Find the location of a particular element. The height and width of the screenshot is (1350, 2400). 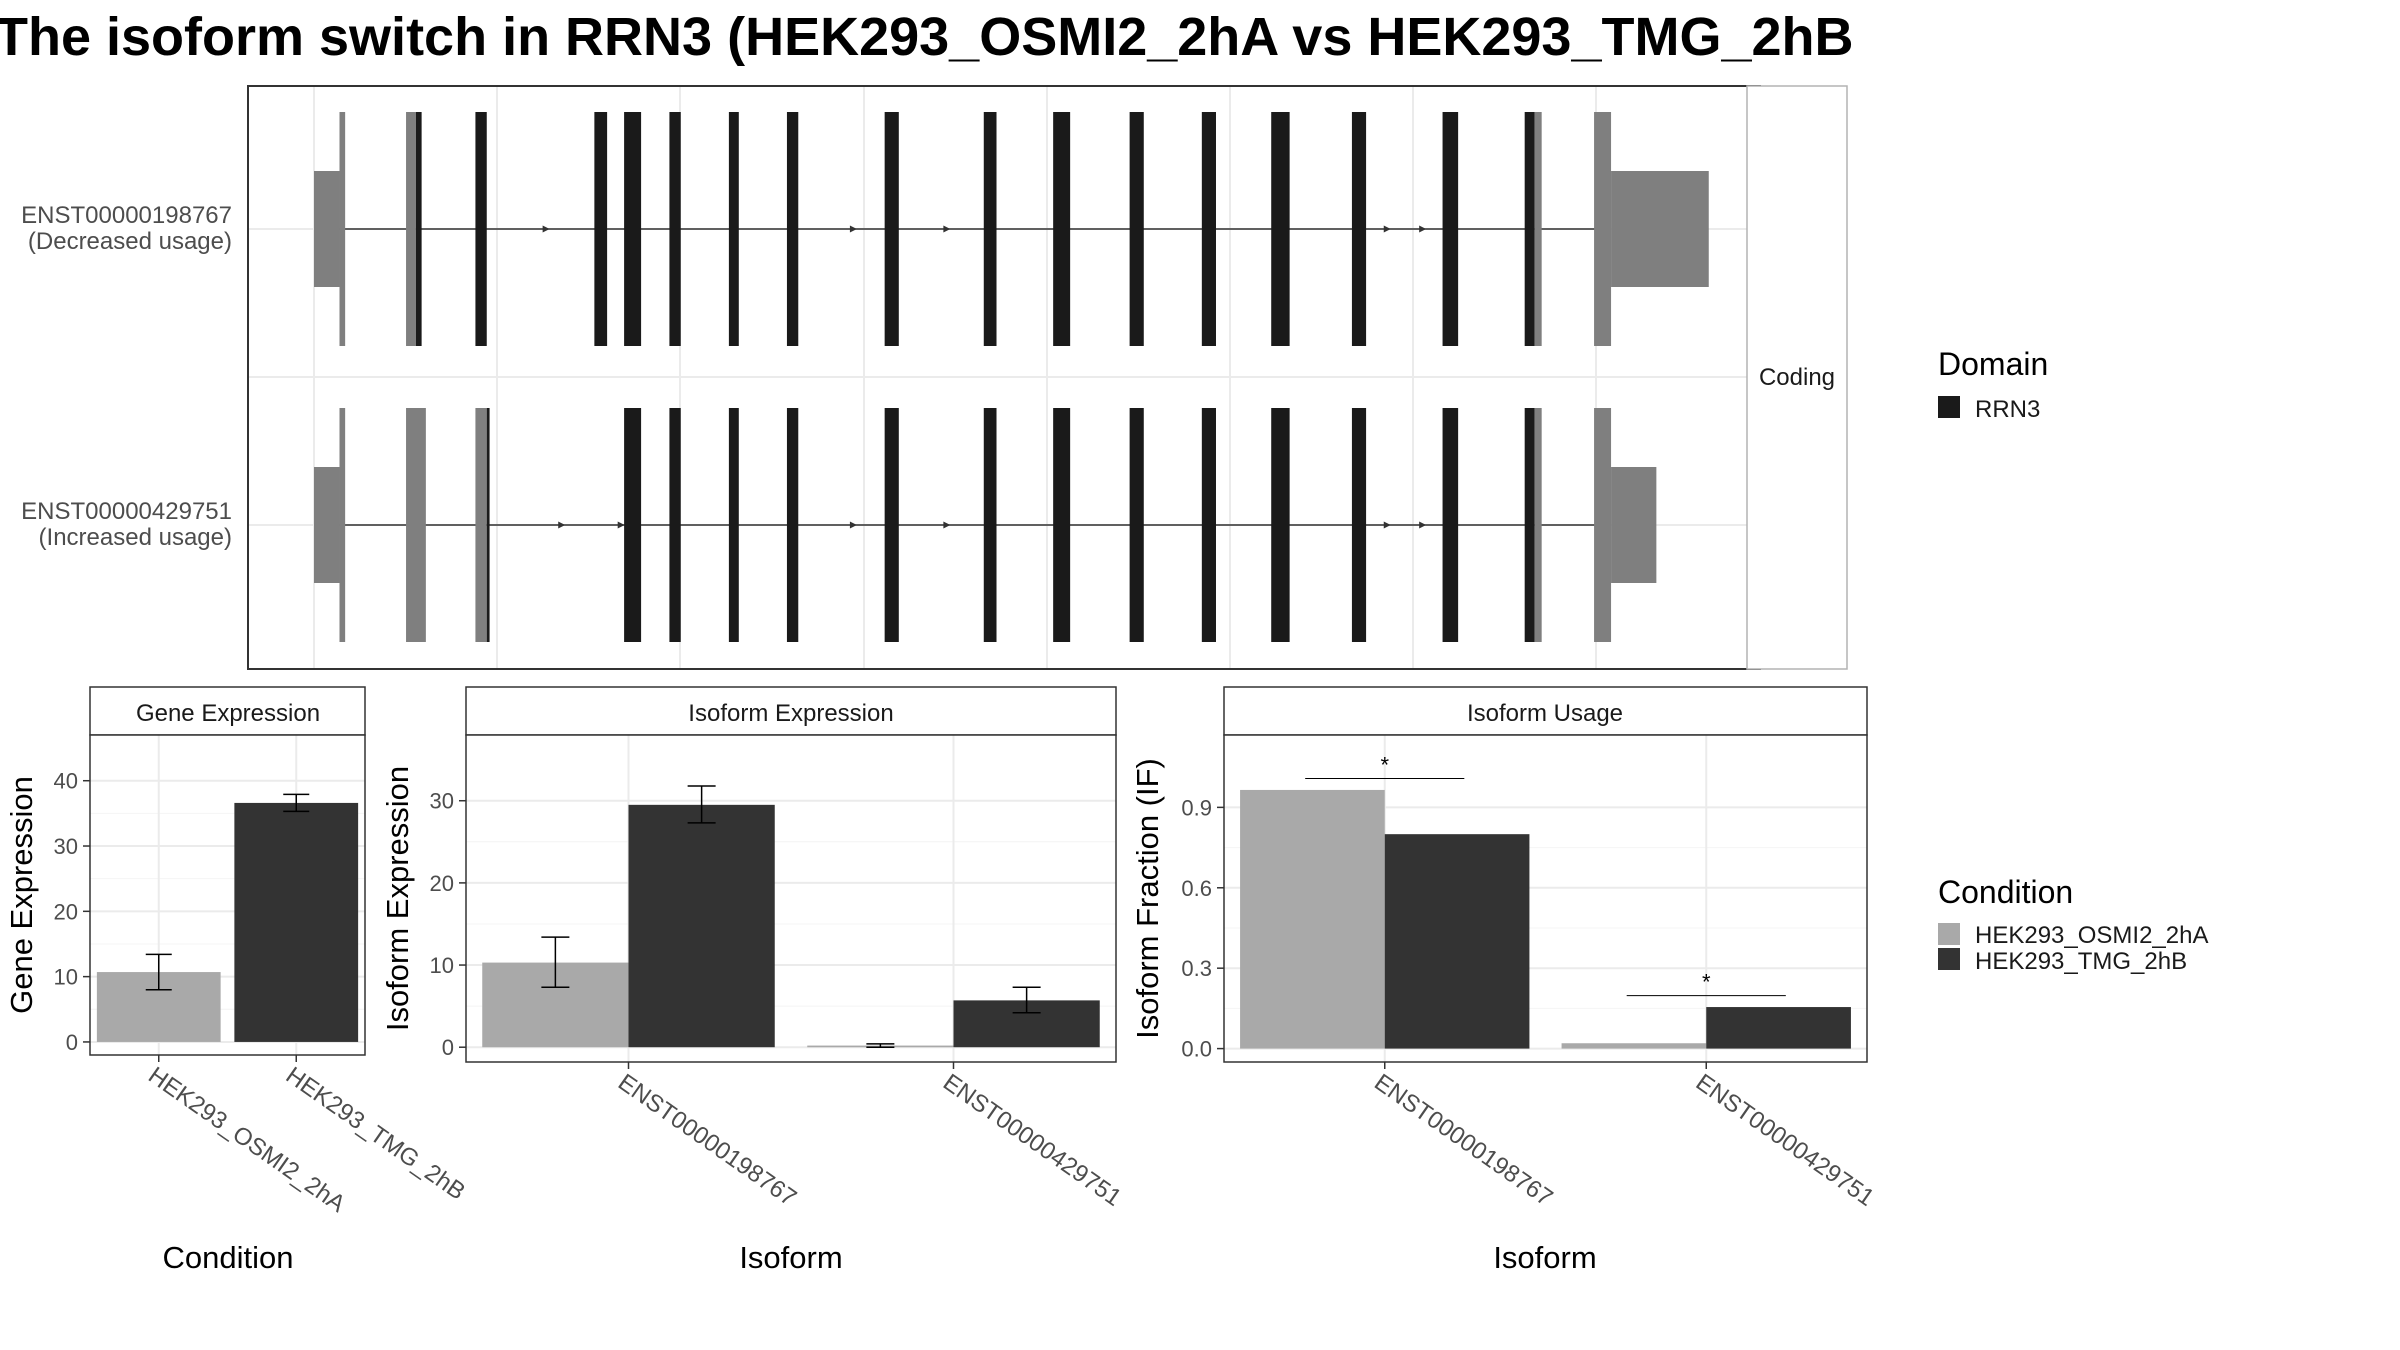

chart-xlabel-1: Isoform is located at coordinates (790, 1257).